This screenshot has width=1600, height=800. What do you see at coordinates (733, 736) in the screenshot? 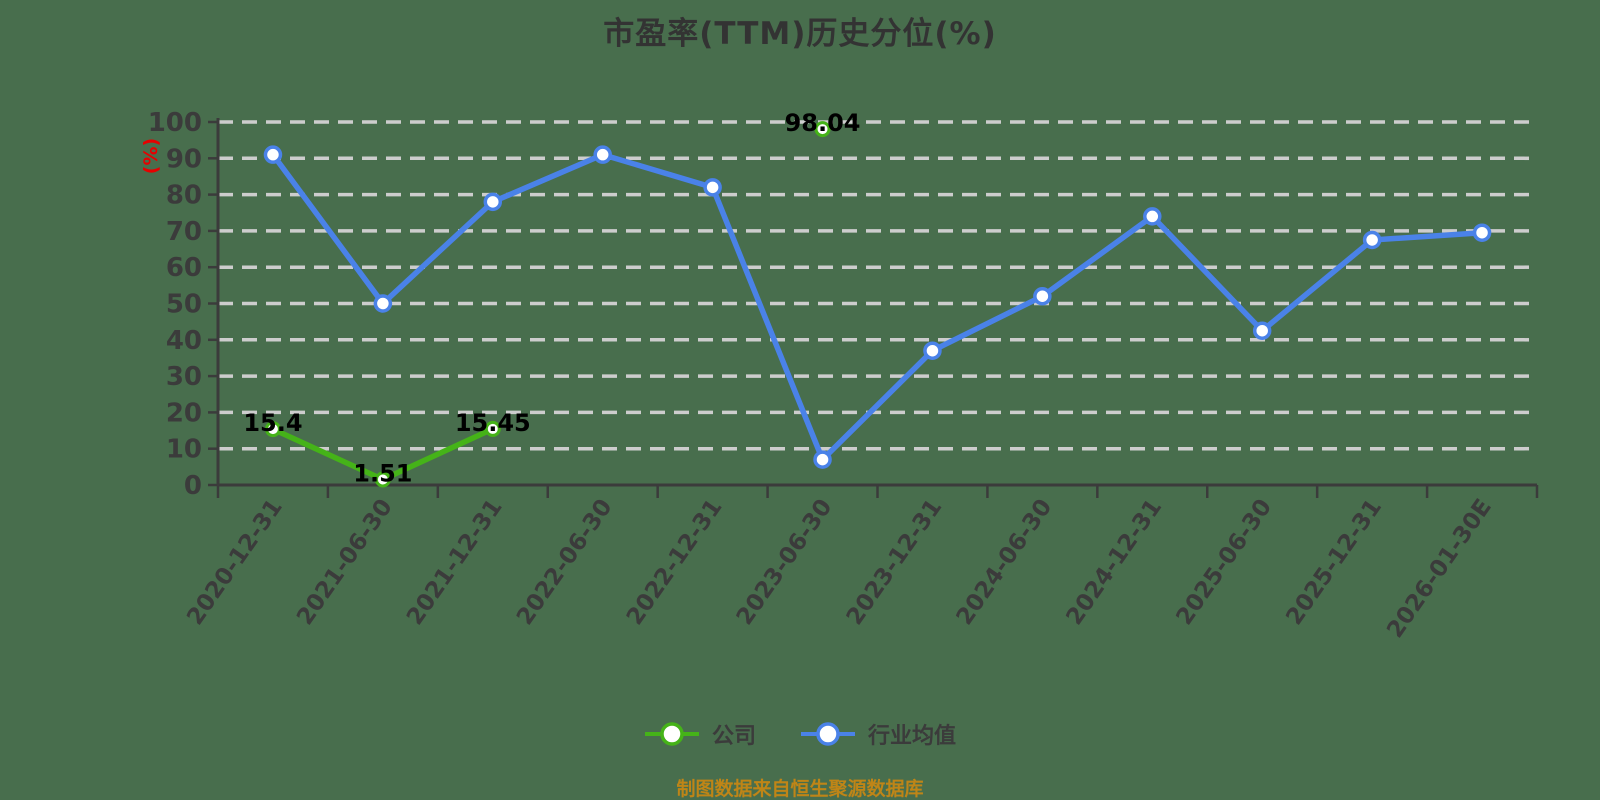
I see `legend-label-company: 公司` at bounding box center [733, 736].